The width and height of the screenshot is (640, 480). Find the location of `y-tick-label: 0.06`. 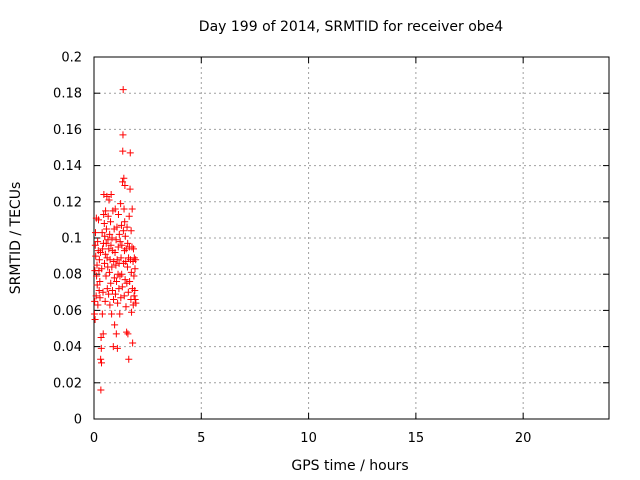

y-tick-label: 0.06 is located at coordinates (67, 311).